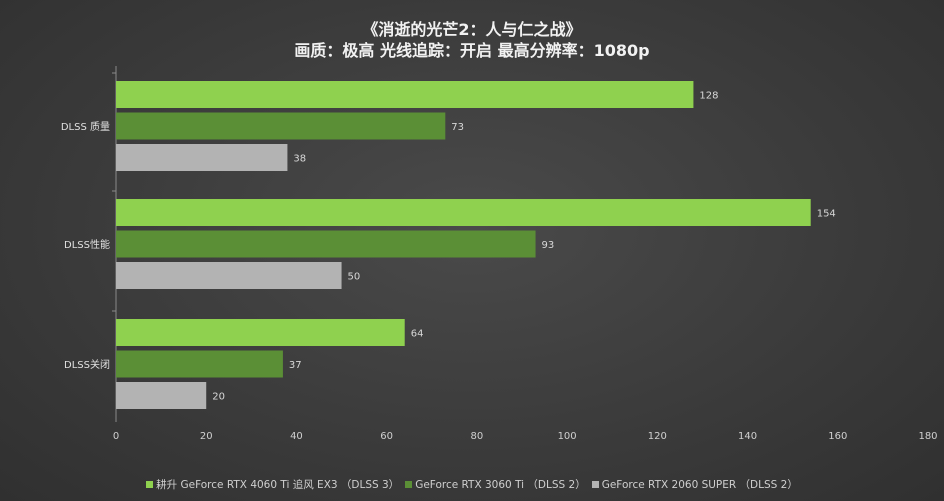 Image resolution: width=944 pixels, height=501 pixels. I want to click on data-label: 64, so click(417, 334).